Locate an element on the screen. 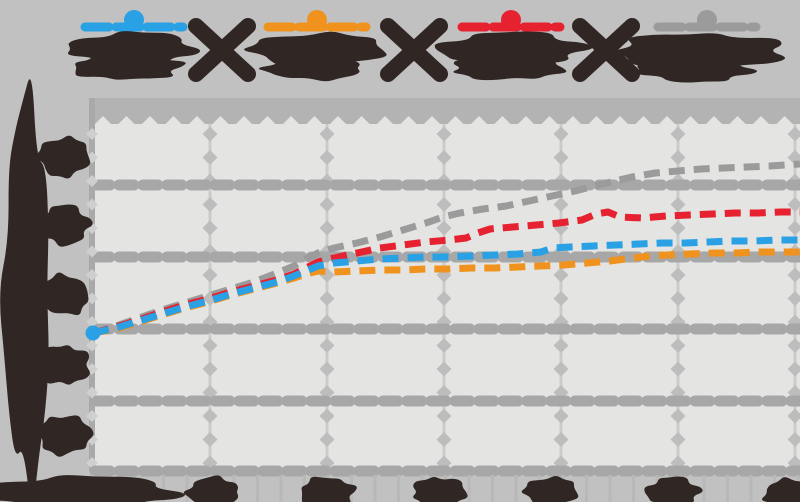 The width and height of the screenshot is (800, 502). obscured-text-legend-label-blue-row2 is located at coordinates (130, 66).